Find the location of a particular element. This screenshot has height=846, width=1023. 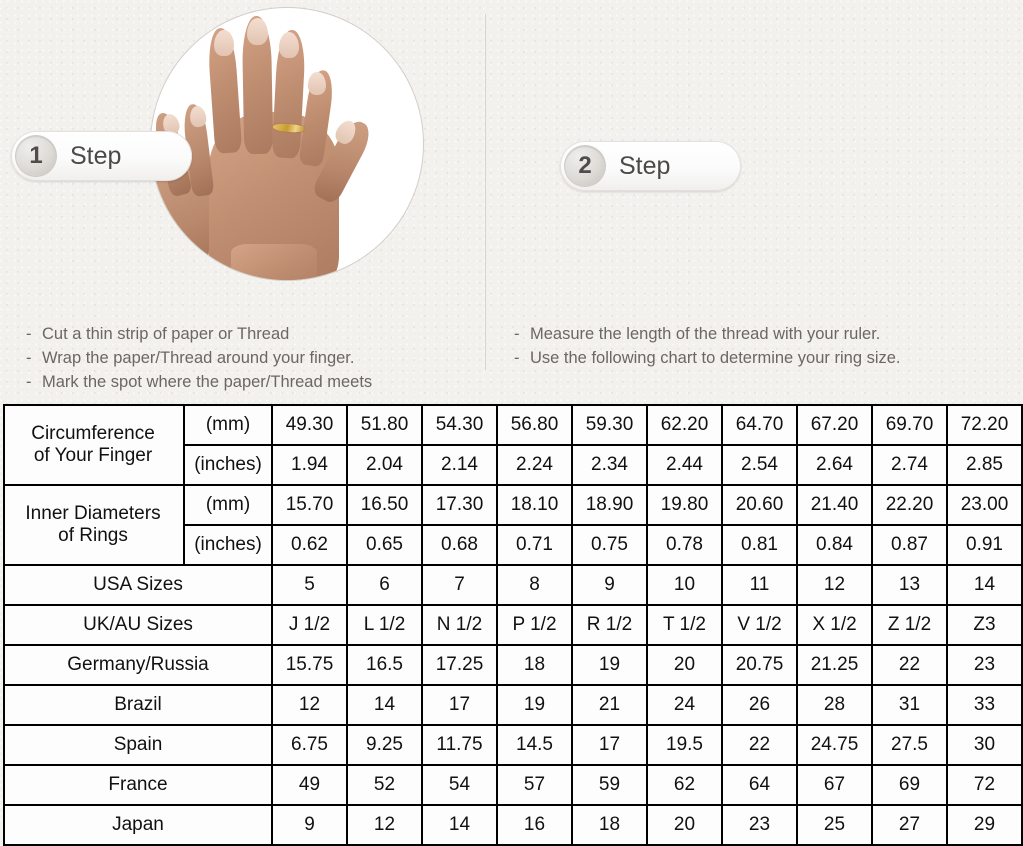

table-cell: 52 is located at coordinates (384, 785).